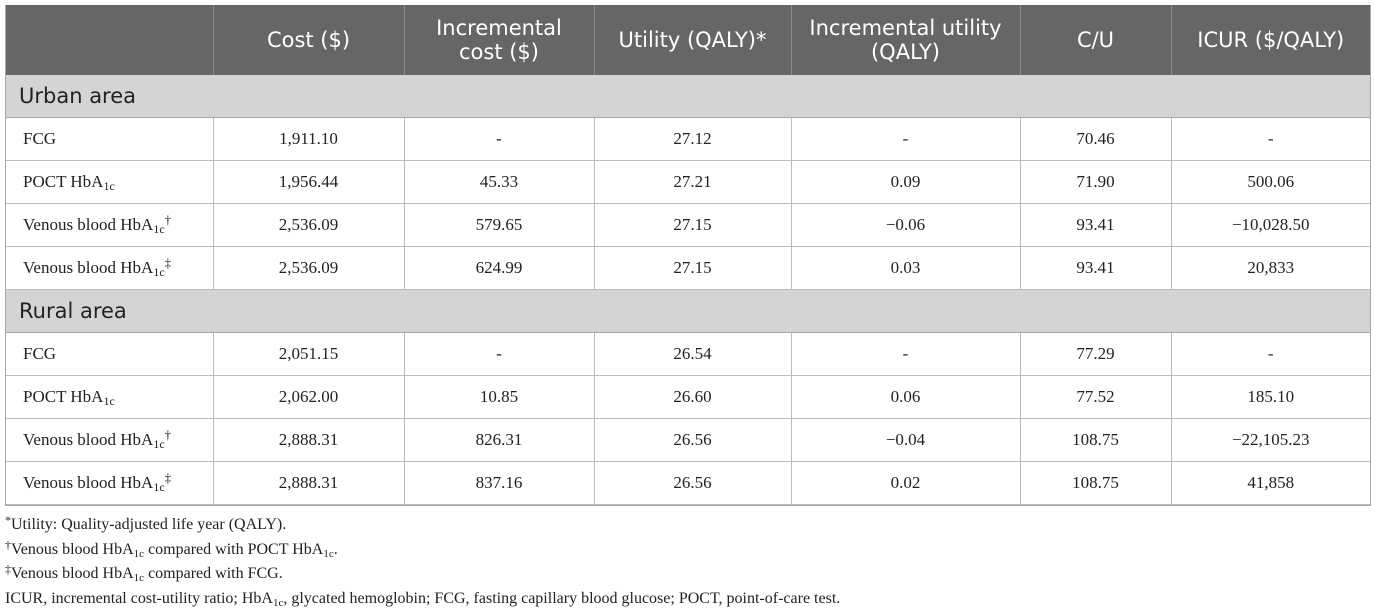  Describe the element at coordinates (905, 440) in the screenshot. I see `table-cell: −0.04` at that location.